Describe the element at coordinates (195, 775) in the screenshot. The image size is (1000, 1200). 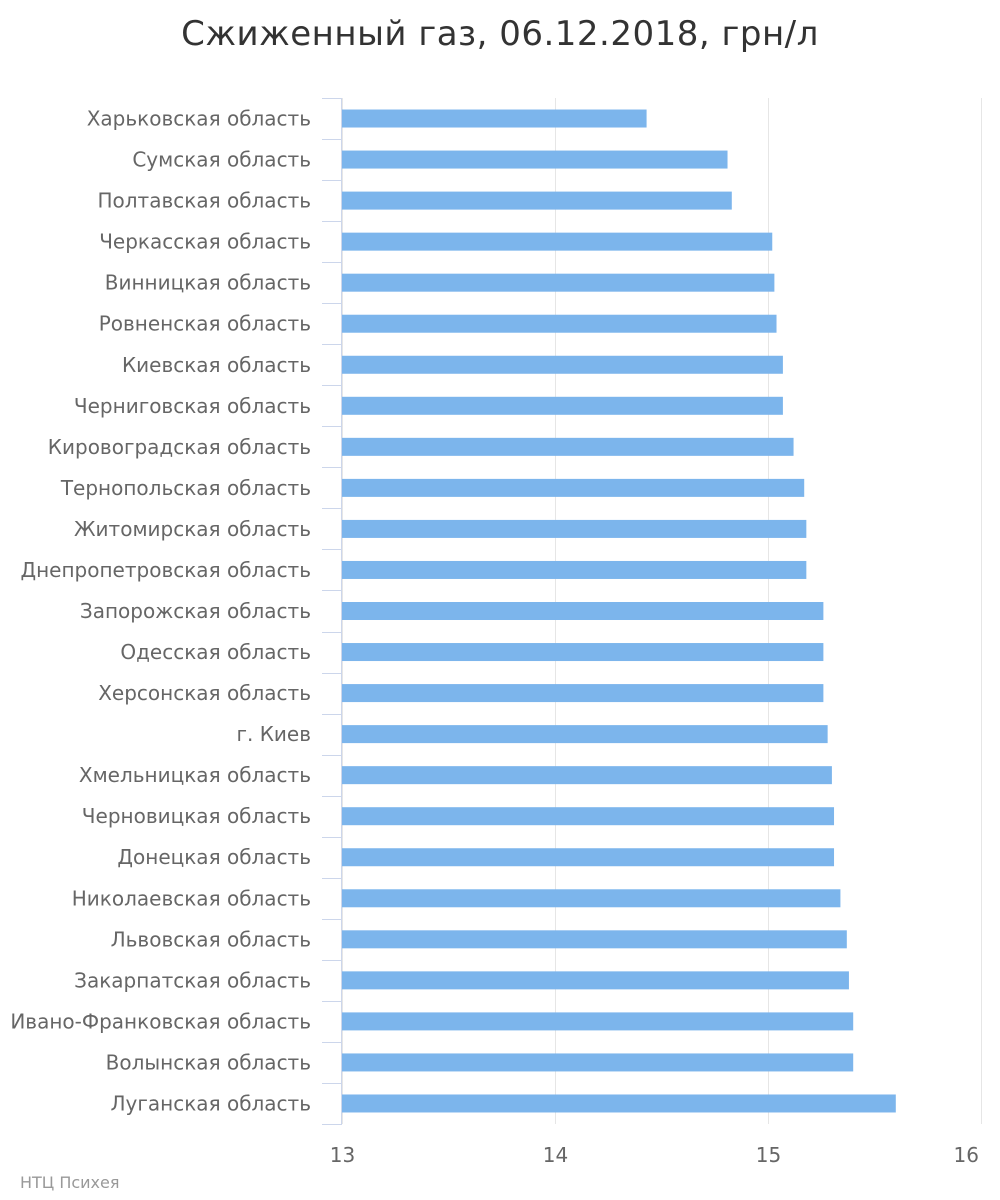
I see `category-label: Хмельницкая область` at that location.